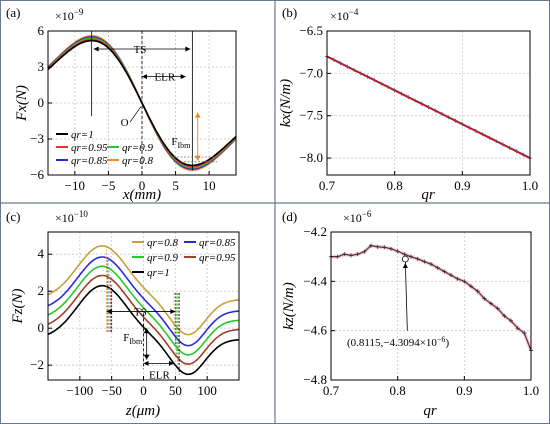 This screenshot has height=424, width=550. I want to click on panel-b-scale: ×10⁻⁴, so click(344, 15).